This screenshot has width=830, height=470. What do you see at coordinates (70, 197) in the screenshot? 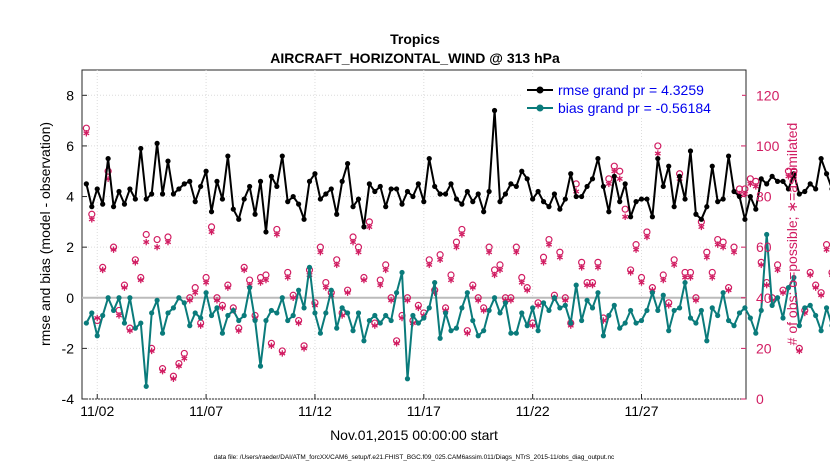
I see `y-tick-label: 4` at bounding box center [70, 197].